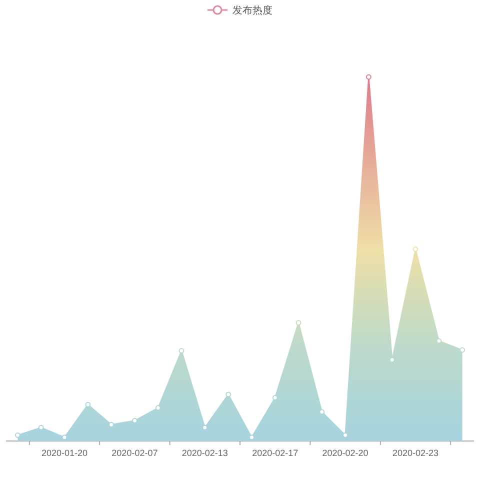  I want to click on x-tick-label: 2020-02-20, so click(345, 453).